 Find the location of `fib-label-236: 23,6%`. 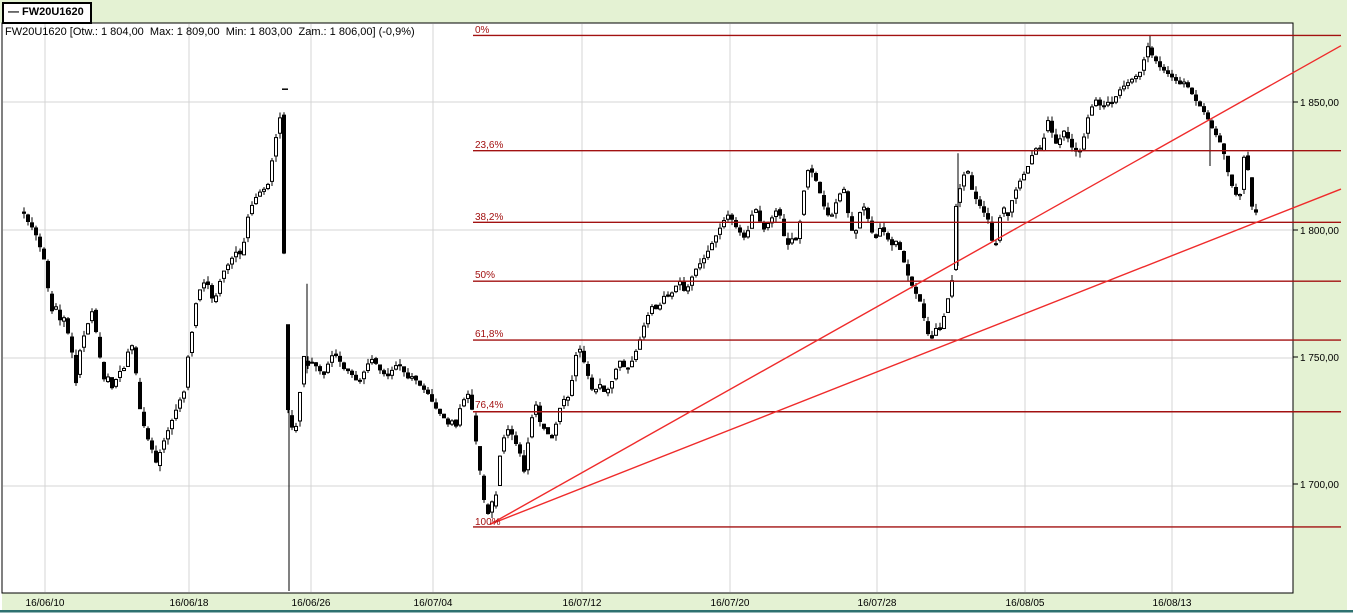

fib-label-236: 23,6% is located at coordinates (489, 145).